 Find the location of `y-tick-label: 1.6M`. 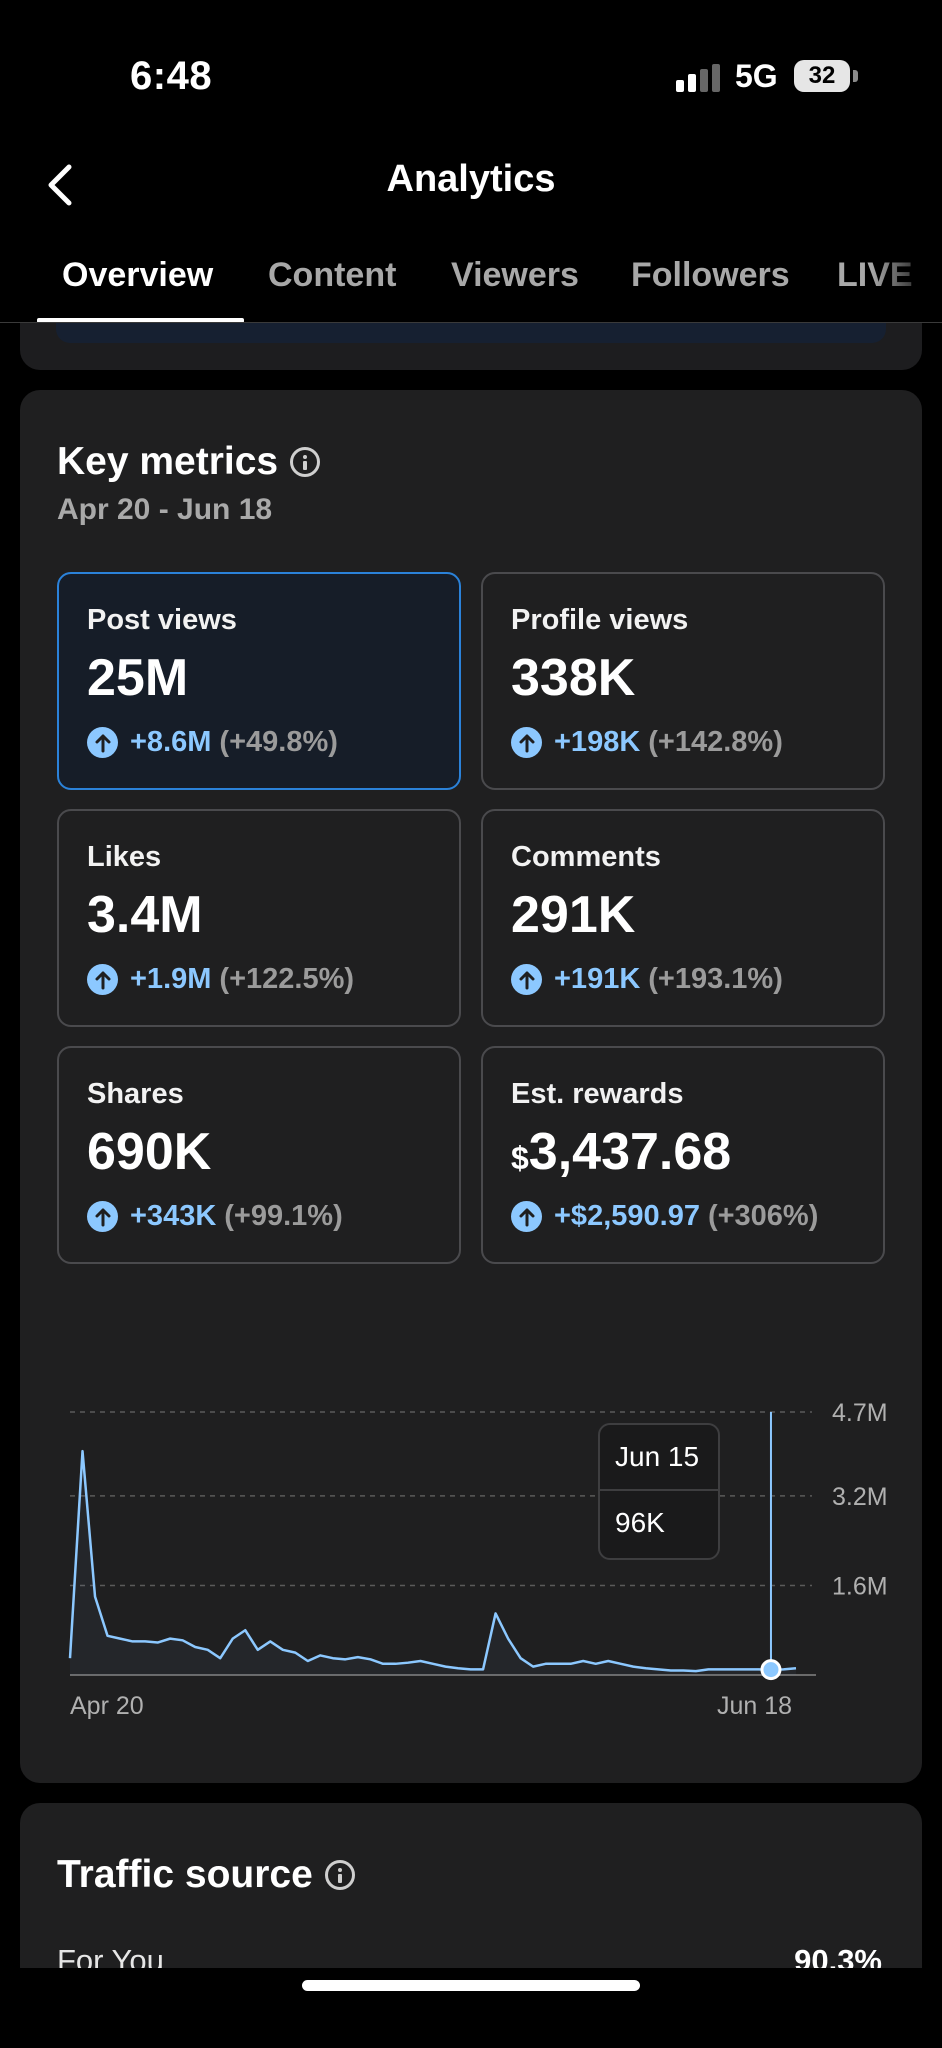

y-tick-label: 1.6M is located at coordinates (860, 1586).